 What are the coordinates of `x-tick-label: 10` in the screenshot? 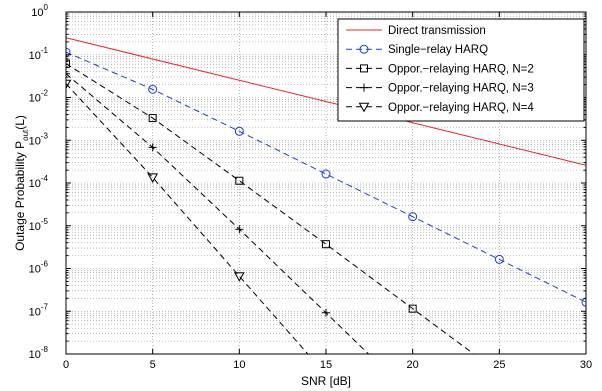 It's located at (239, 365).